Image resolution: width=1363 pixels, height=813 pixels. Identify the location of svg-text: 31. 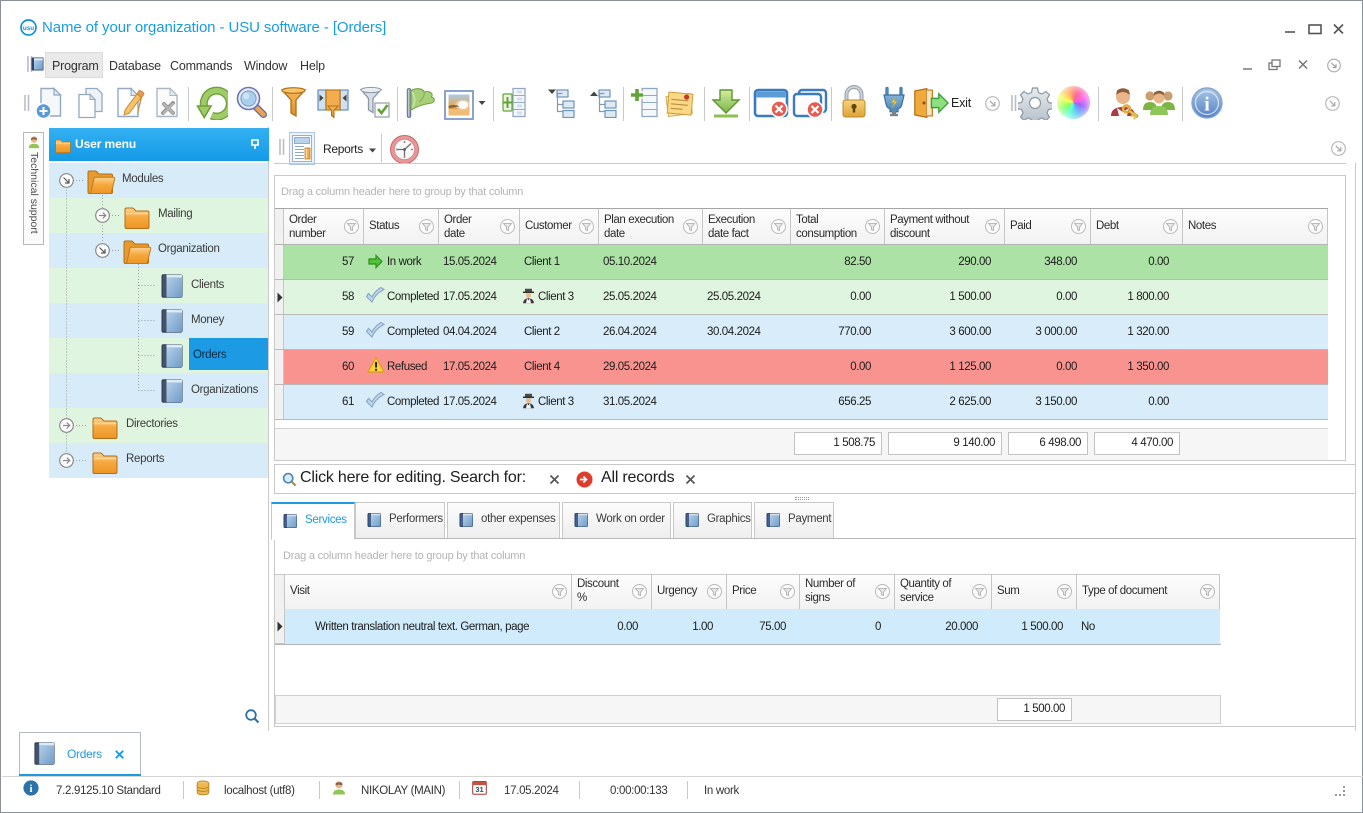
(479, 789).